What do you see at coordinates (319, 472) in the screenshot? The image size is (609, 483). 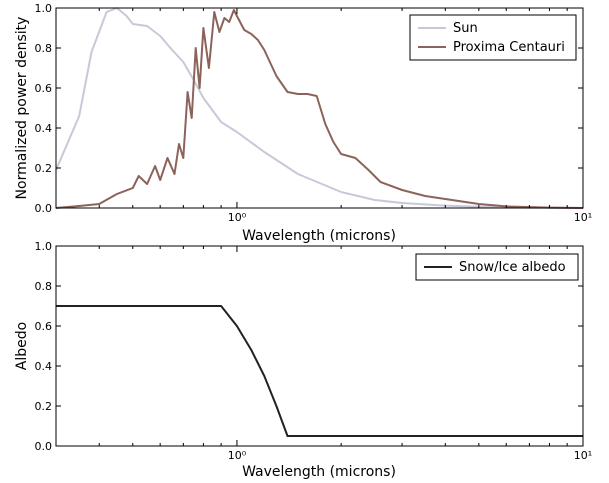 I see `panel-1-xlabel: Wavelength (microns)` at bounding box center [319, 472].